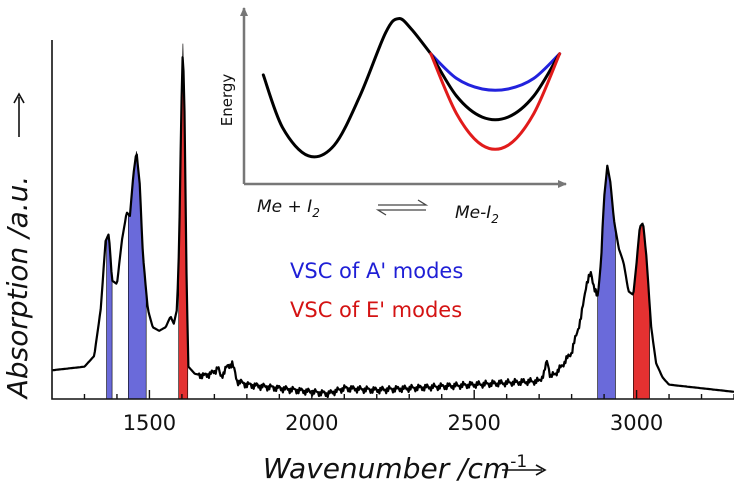 The image size is (734, 490). Describe the element at coordinates (495, 72) in the screenshot. I see `inset-curve-blue` at that location.